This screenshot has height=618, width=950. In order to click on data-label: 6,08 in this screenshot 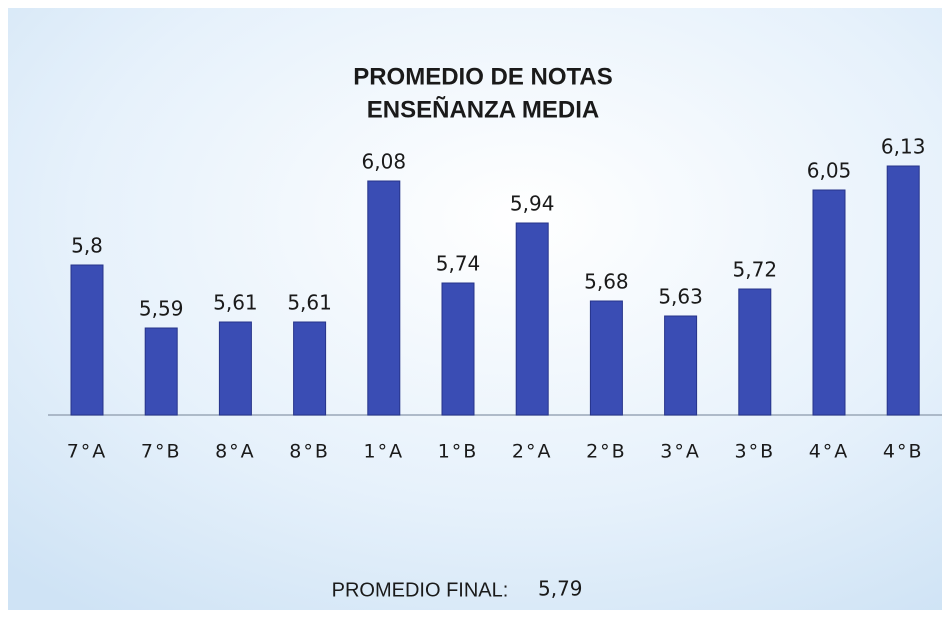, I will do `click(384, 162)`.